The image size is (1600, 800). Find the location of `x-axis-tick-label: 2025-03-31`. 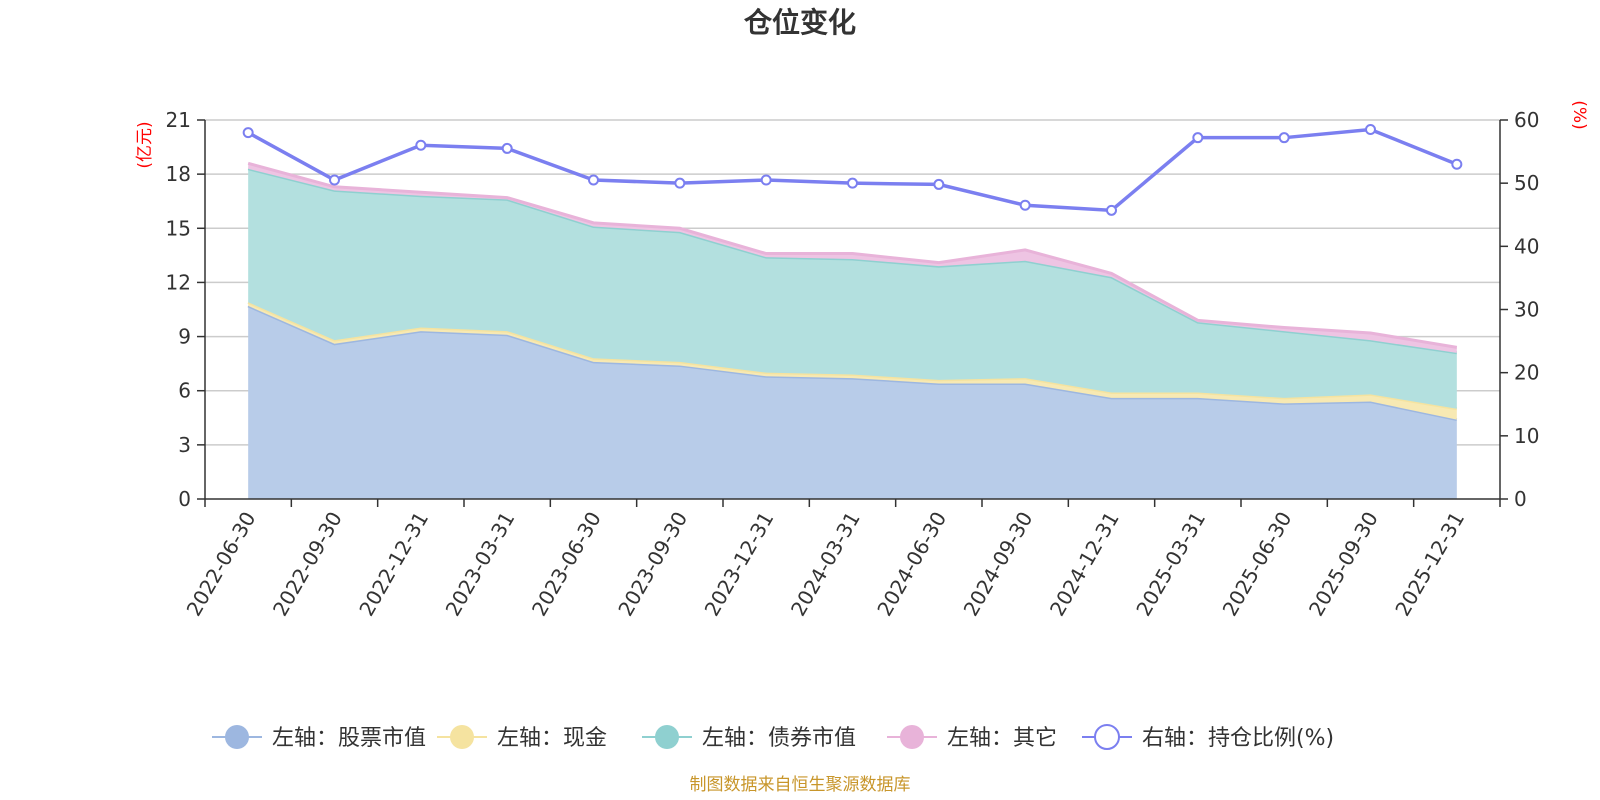

x-axis-tick-label: 2025-03-31 is located at coordinates (1170, 564).